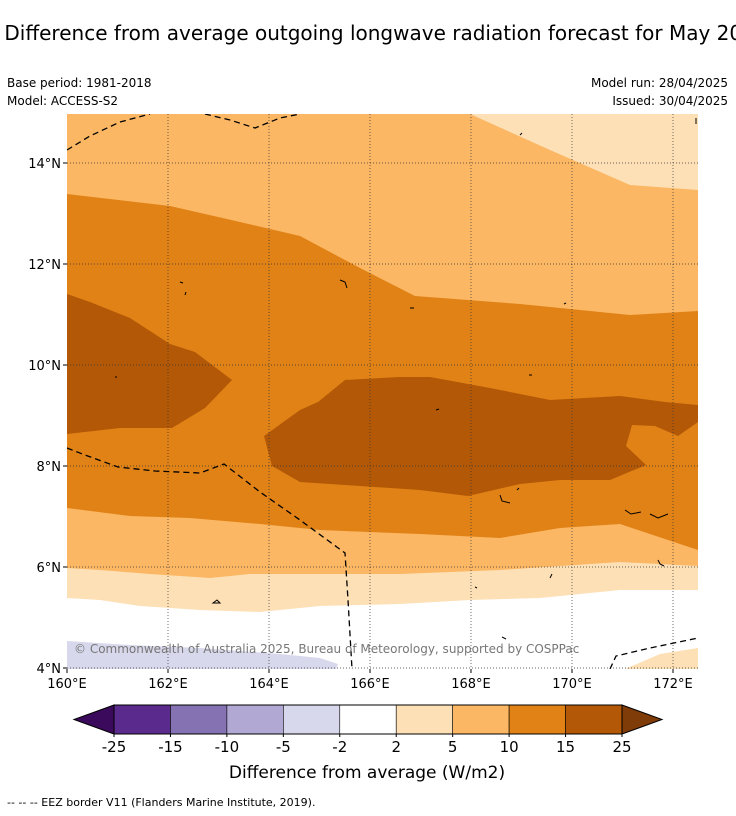 The height and width of the screenshot is (816, 736). I want to click on lat-tick-label: 10°N, so click(44, 366).